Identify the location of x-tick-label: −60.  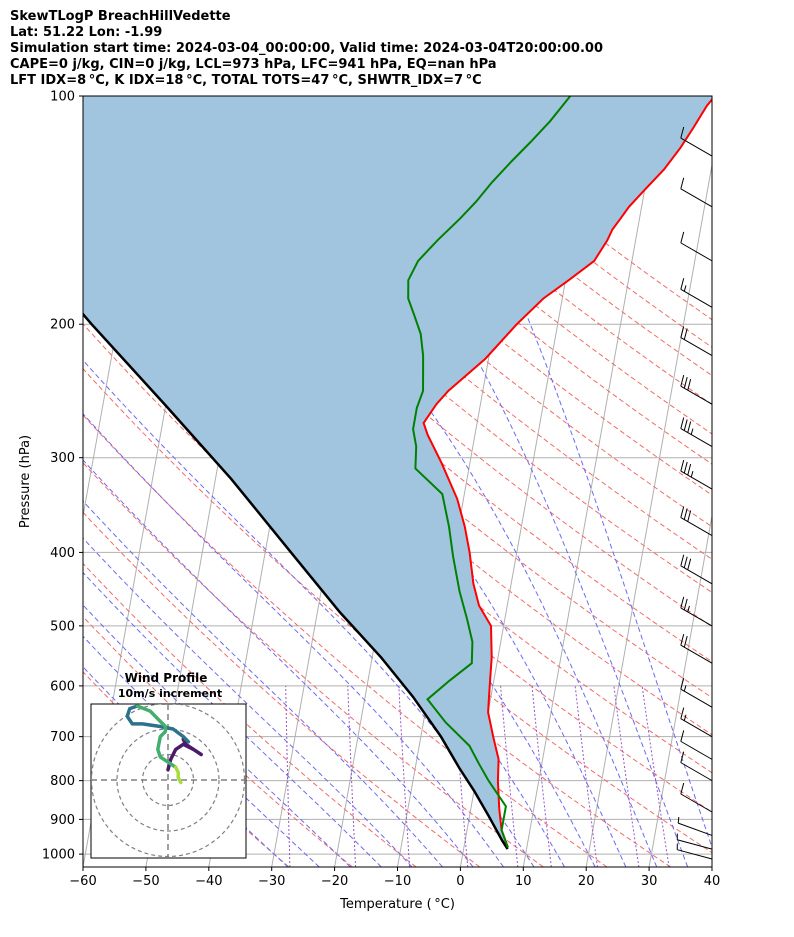
(82, 881).